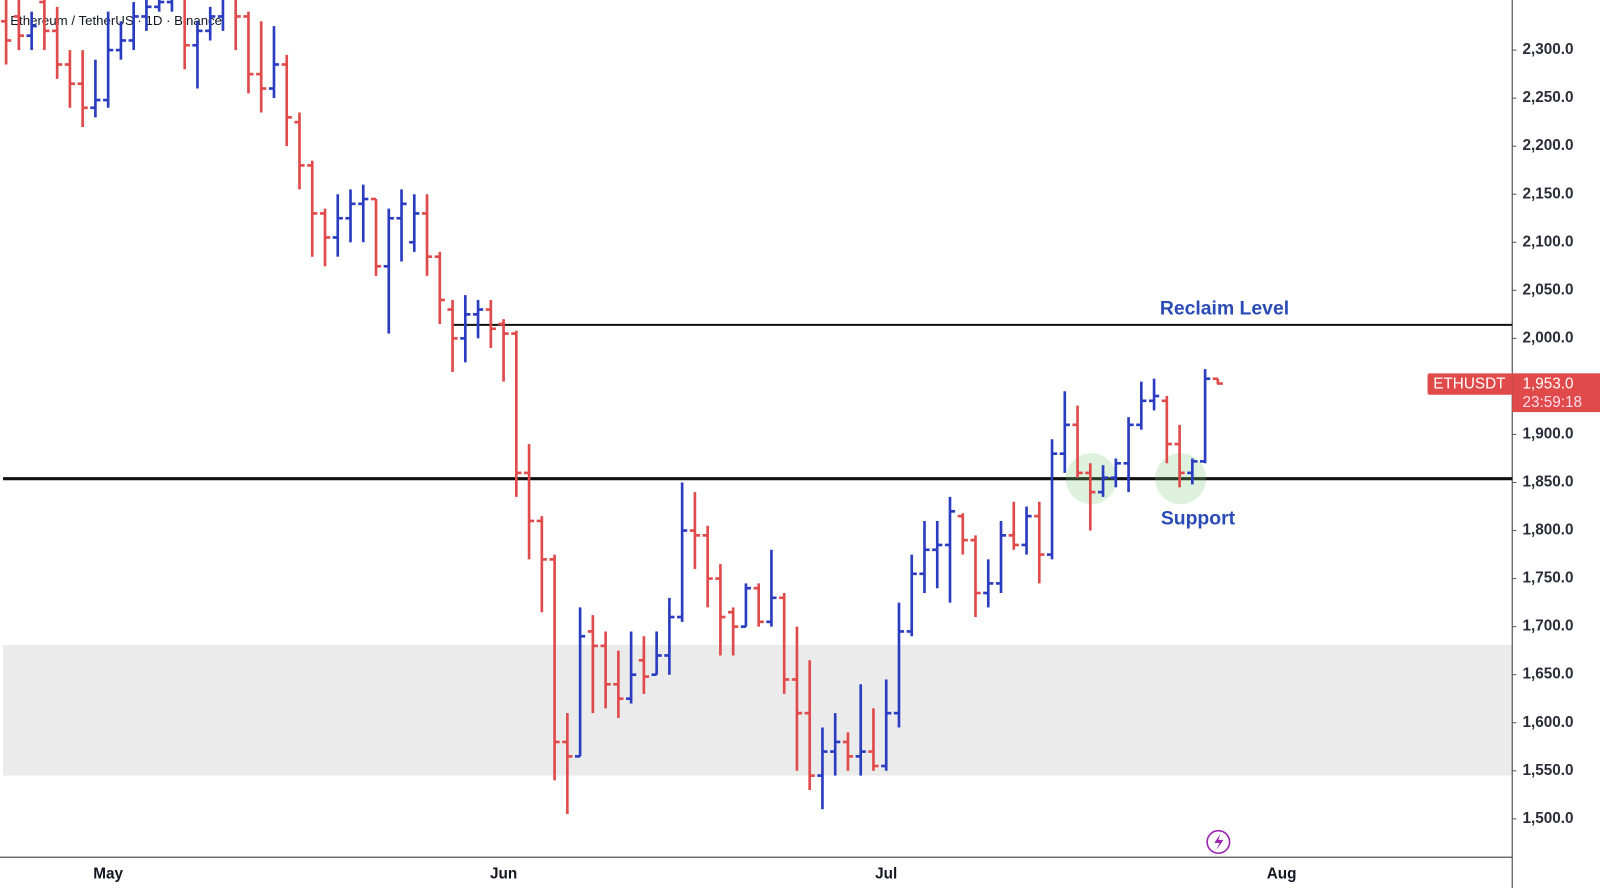 This screenshot has width=1600, height=888. I want to click on y-tick-label: 1,600.0, so click(1547, 722).